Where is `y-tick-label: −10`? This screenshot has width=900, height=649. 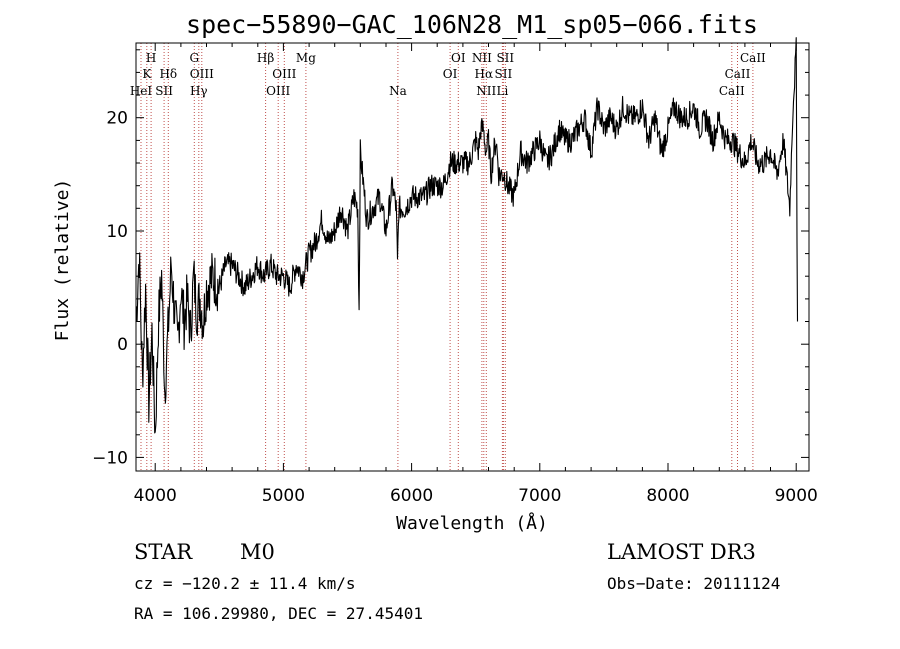
y-tick-label: −10 is located at coordinates (110, 458).